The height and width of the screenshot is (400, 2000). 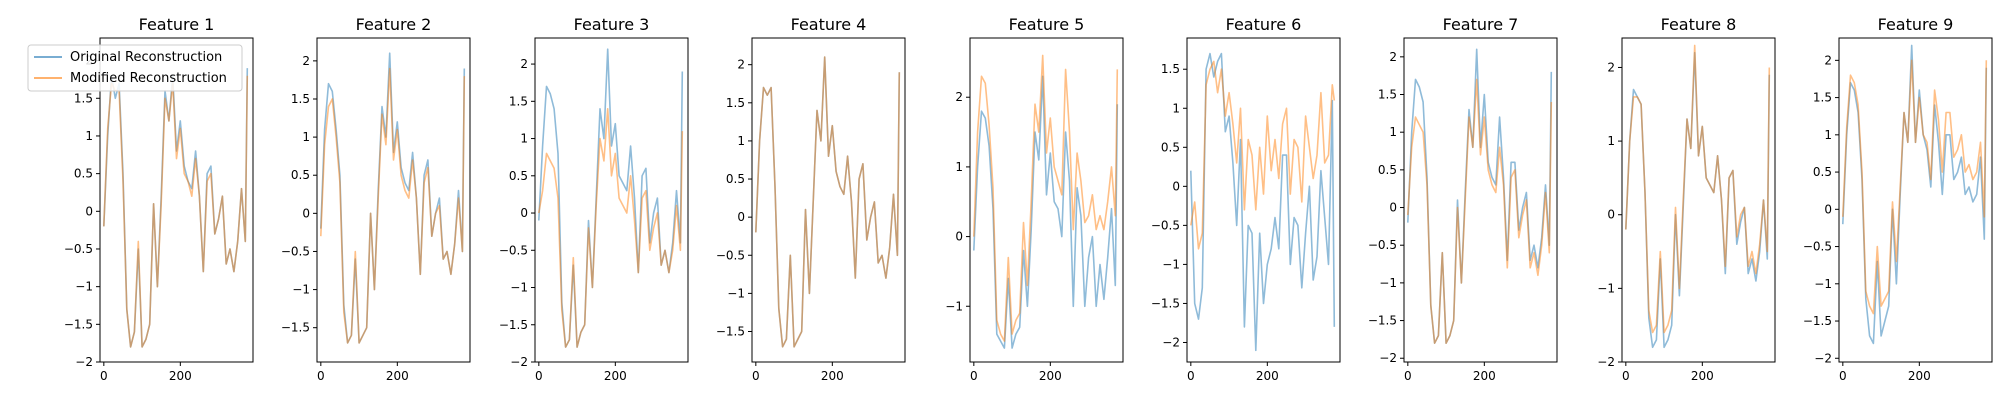 I want to click on legend-label: Original Reconstruction, so click(x=146, y=57).